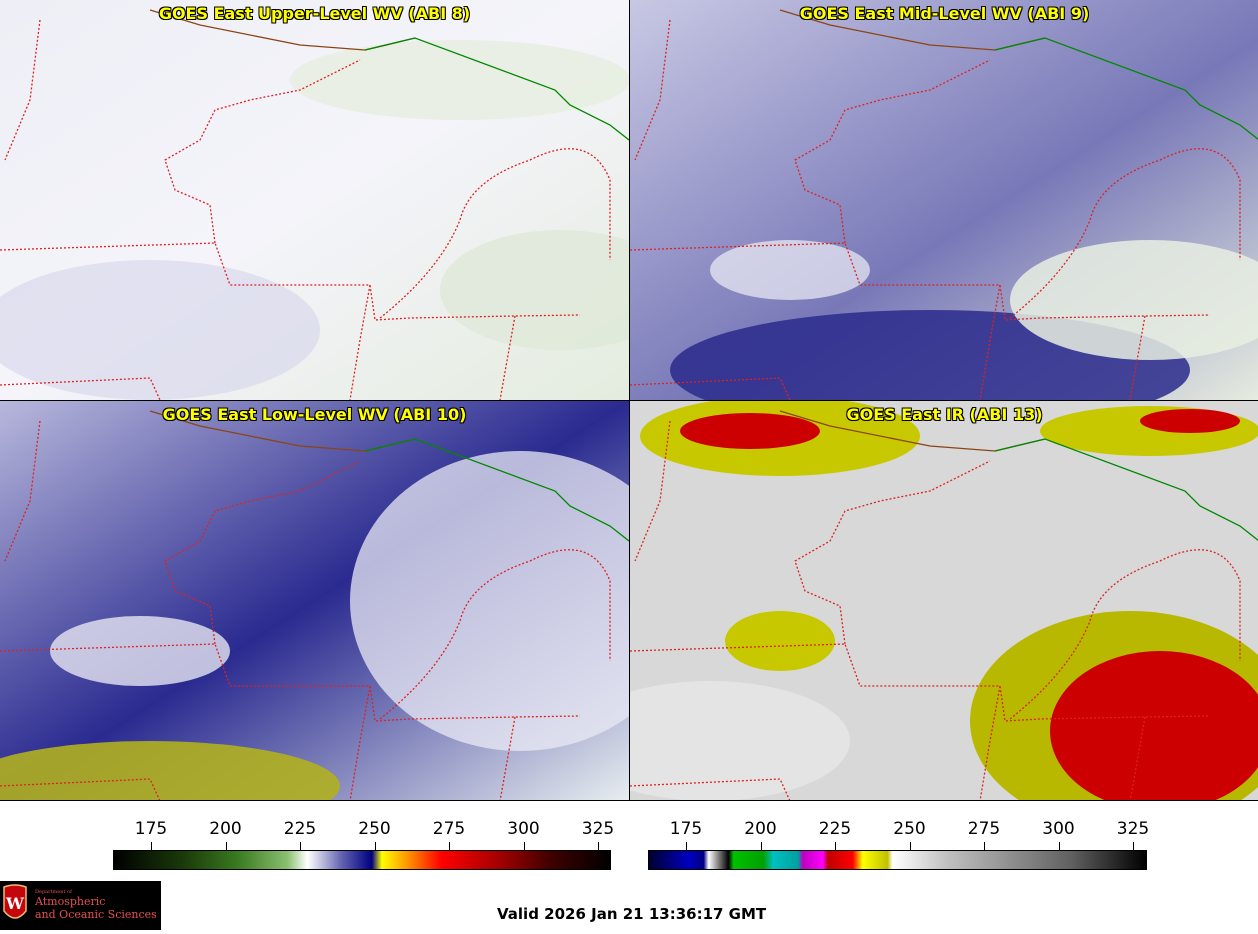 Image resolution: width=1258 pixels, height=934 pixels. Describe the element at coordinates (362, 860) in the screenshot. I see `colorbar-wv` at that location.